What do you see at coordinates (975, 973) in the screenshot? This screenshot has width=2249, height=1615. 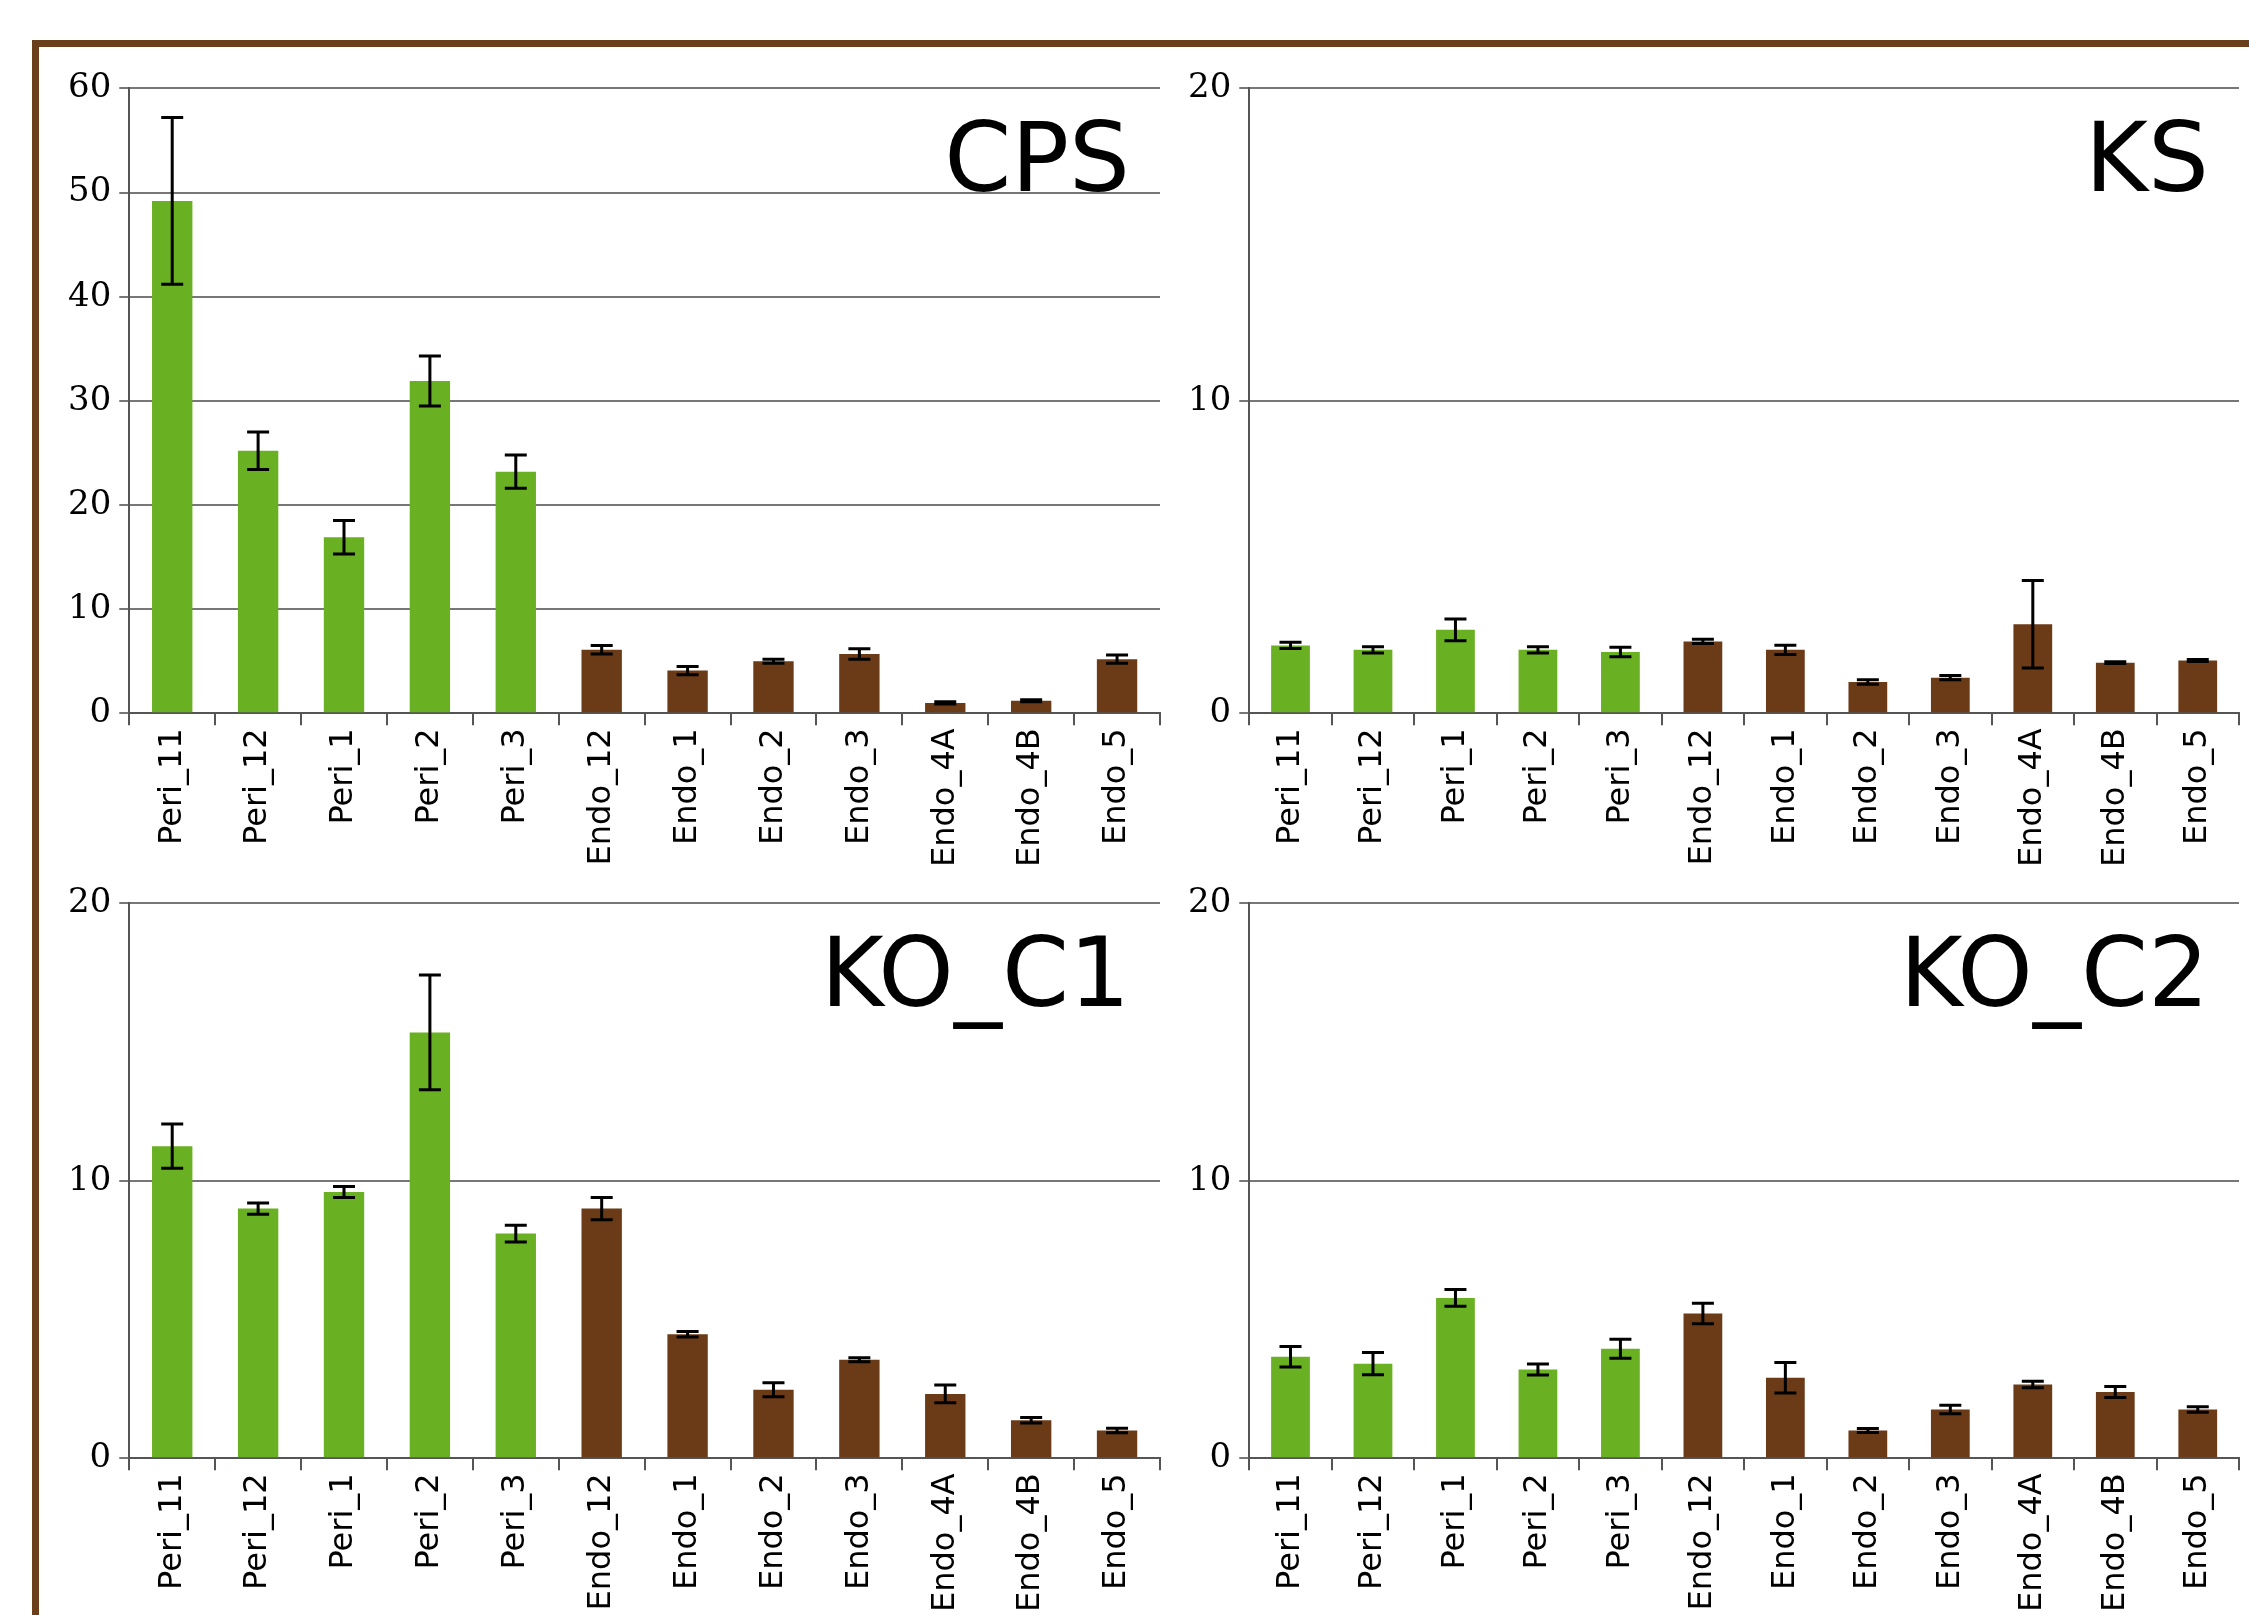 I see `chart-title: KO_C1` at bounding box center [975, 973].